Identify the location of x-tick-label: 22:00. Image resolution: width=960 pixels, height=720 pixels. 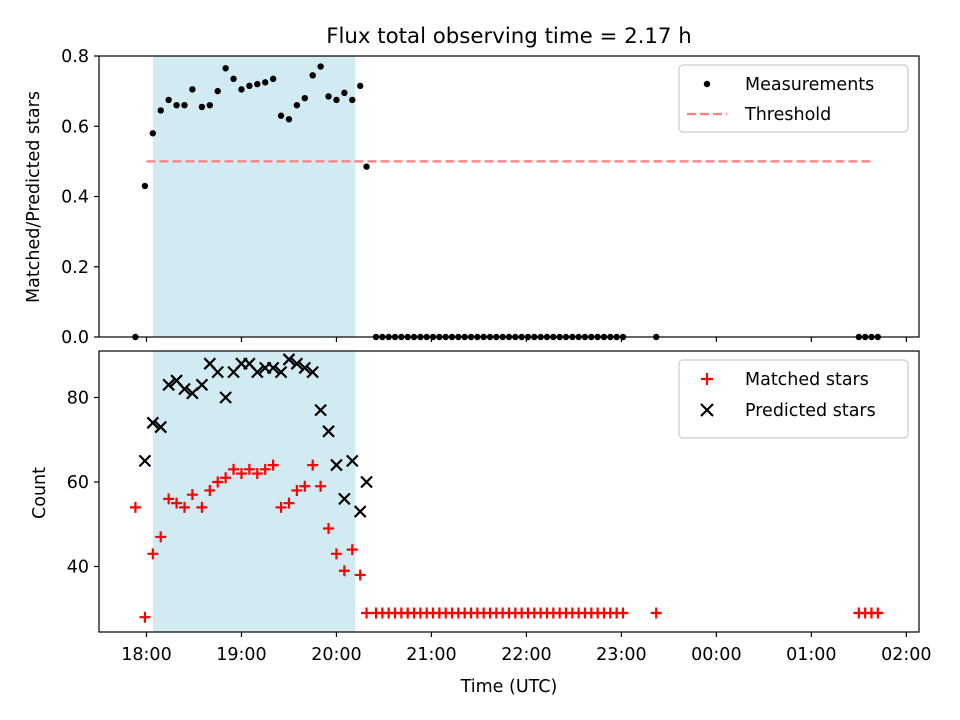
(526, 655).